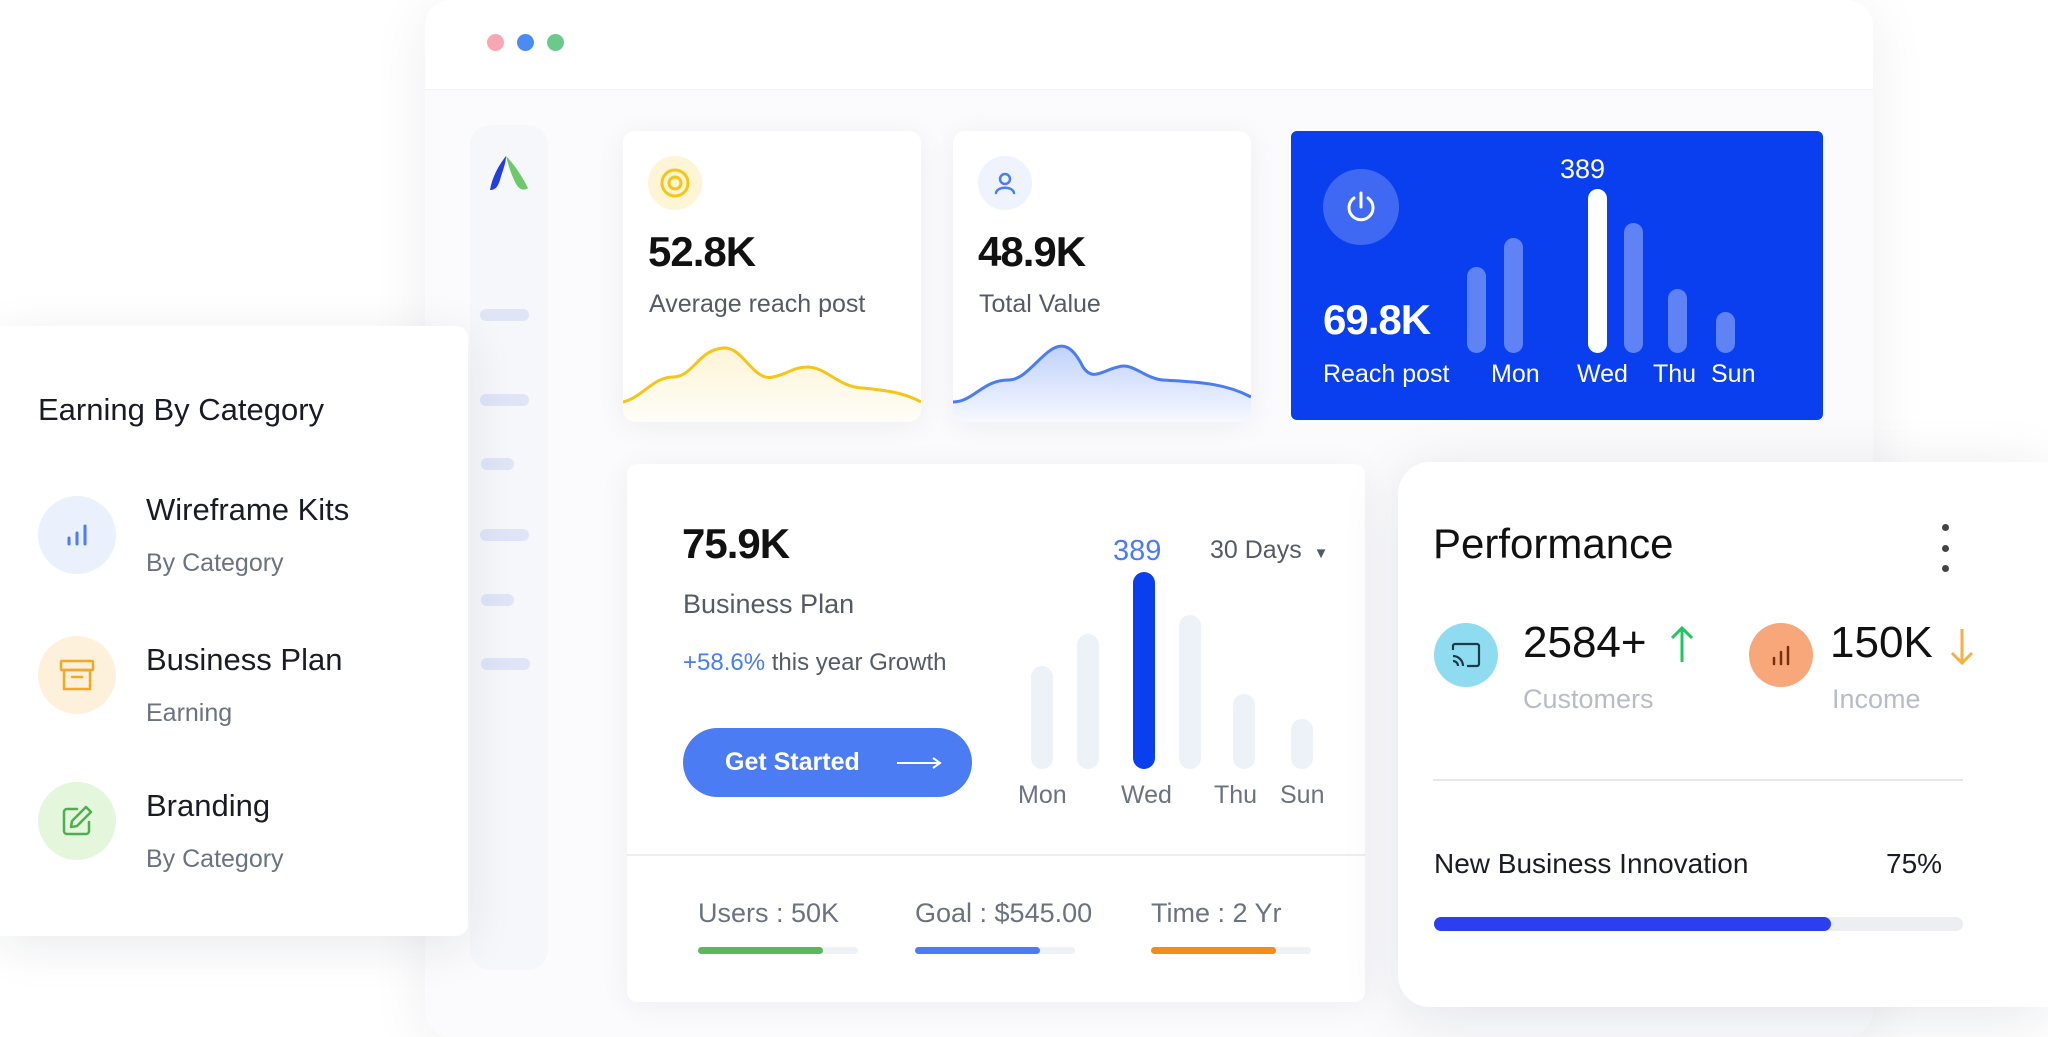 This screenshot has height=1037, width=2048. I want to click on business-day-label: Wed, so click(1146, 795).